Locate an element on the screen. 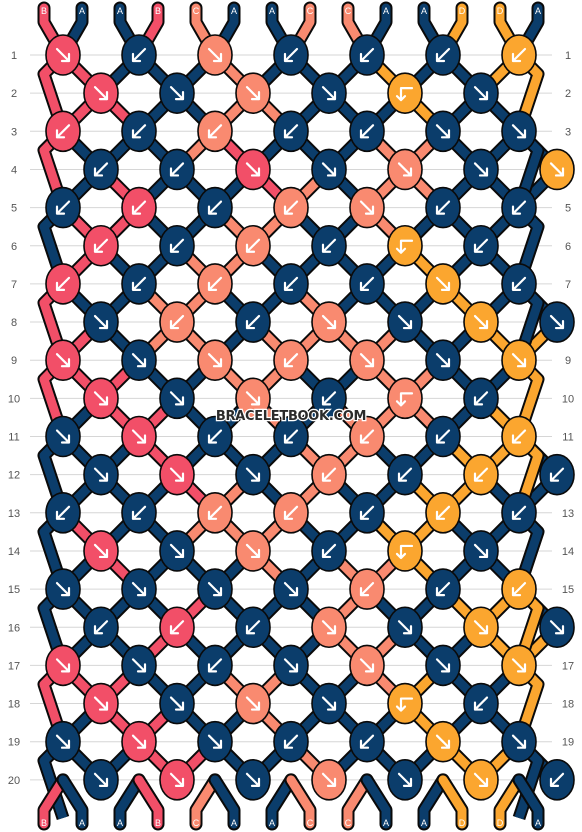  row-number-right: 11 is located at coordinates (567, 438).